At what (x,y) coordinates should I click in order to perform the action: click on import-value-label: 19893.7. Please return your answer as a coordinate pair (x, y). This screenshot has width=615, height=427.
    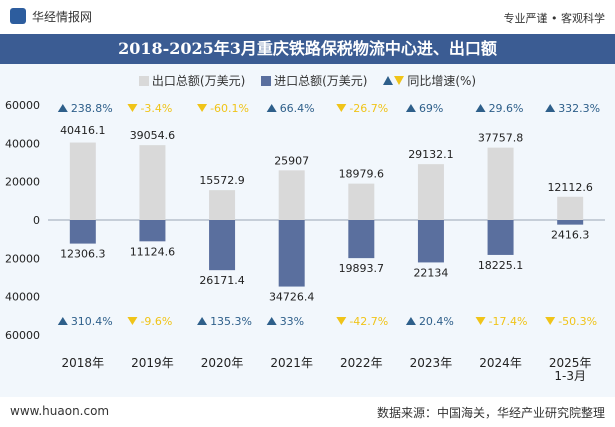
    Looking at the image, I should click on (362, 268).